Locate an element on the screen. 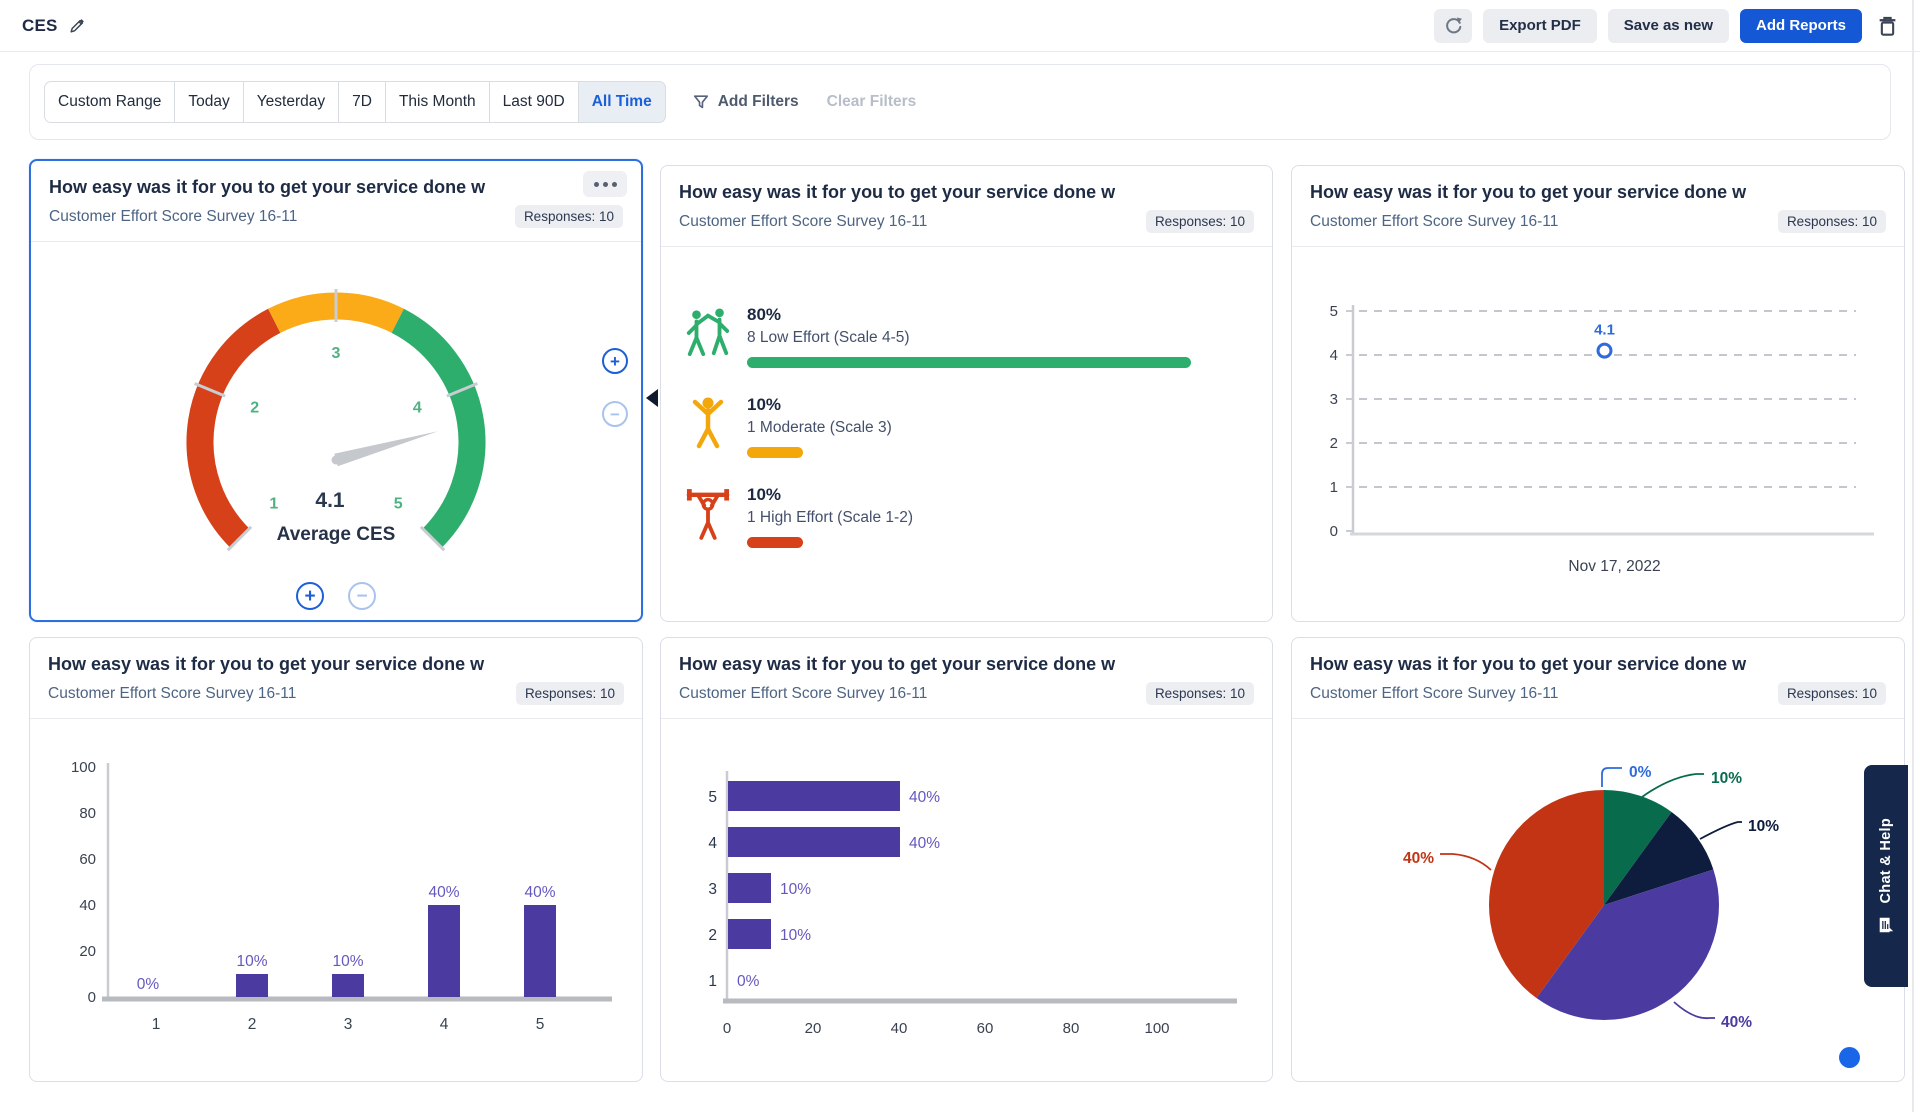  score-hbar-chart: 0 20 40 60 80 100 40% 5 40% 4 10% 3 10% 2 0% 1 is located at coordinates (972, 904).